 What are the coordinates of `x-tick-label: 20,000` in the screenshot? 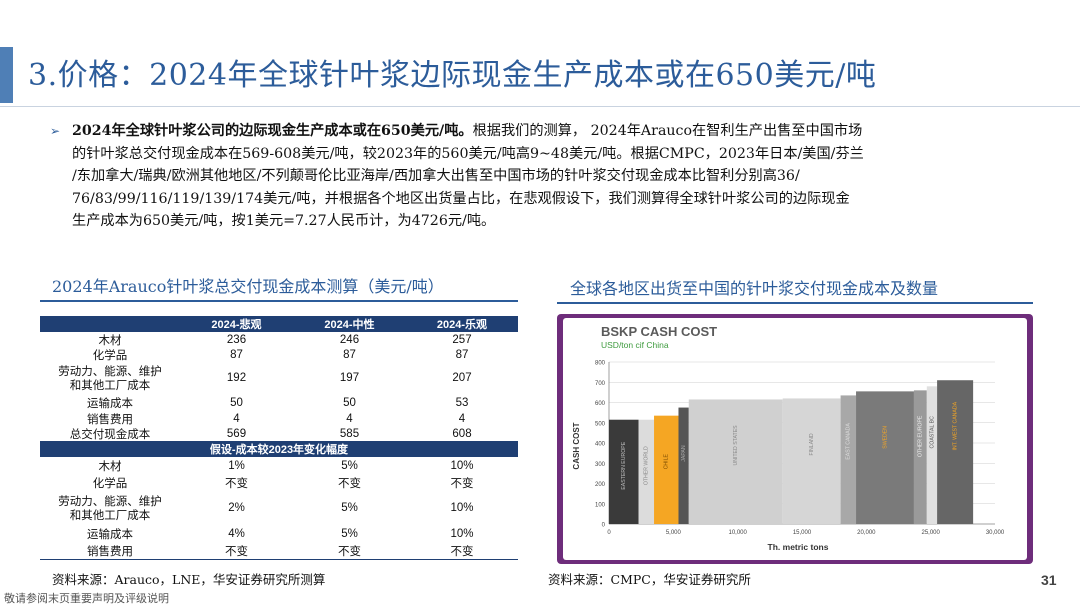 It's located at (866, 533).